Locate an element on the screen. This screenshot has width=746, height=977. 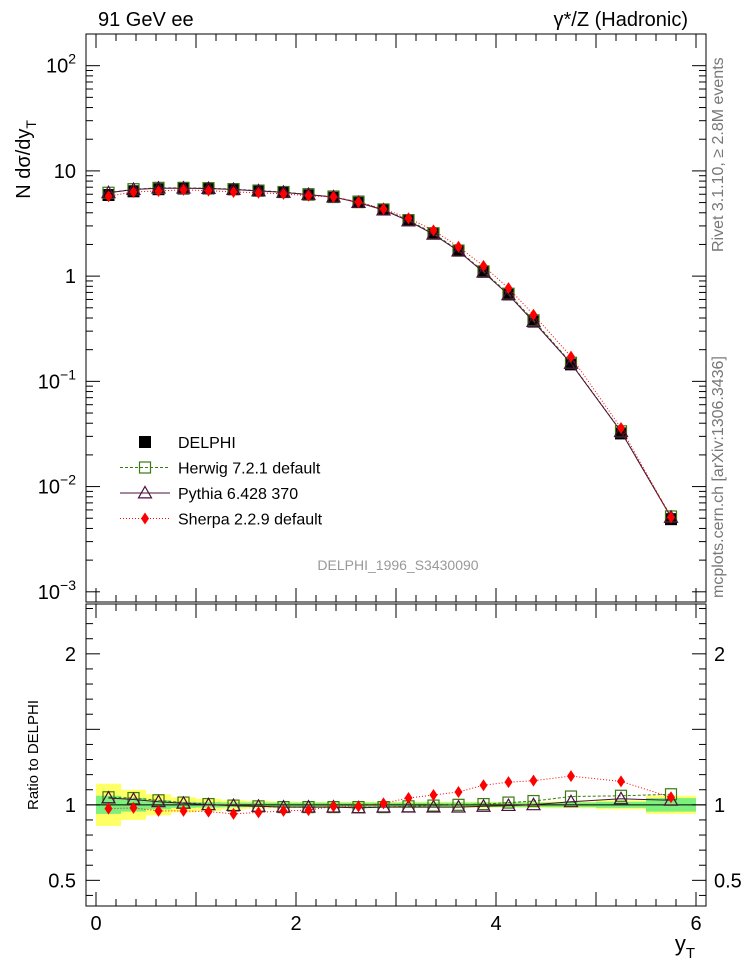
main-y-tick-label: 10⁻¹ is located at coordinates (57, 379).